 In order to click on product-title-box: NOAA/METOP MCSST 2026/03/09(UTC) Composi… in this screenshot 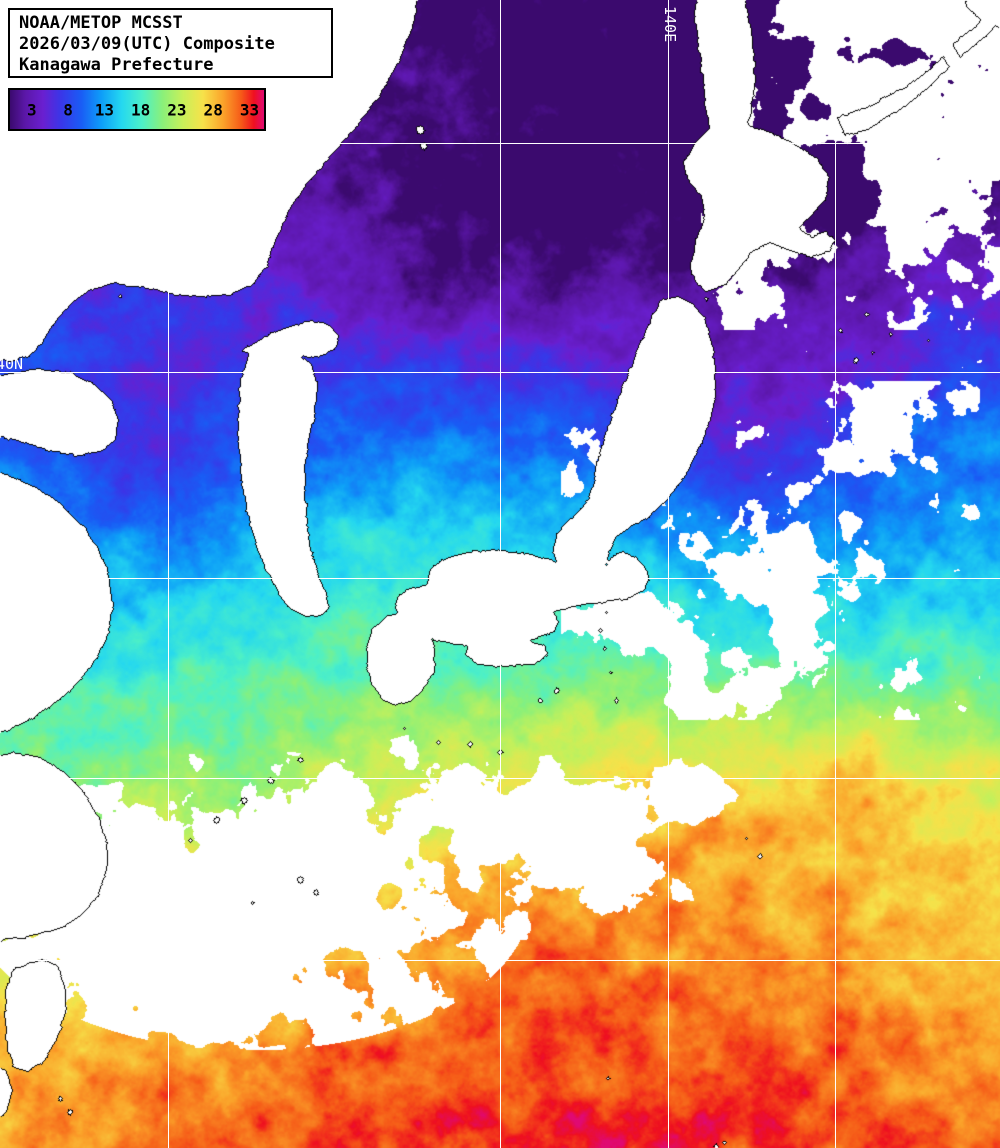, I will do `click(170, 43)`.